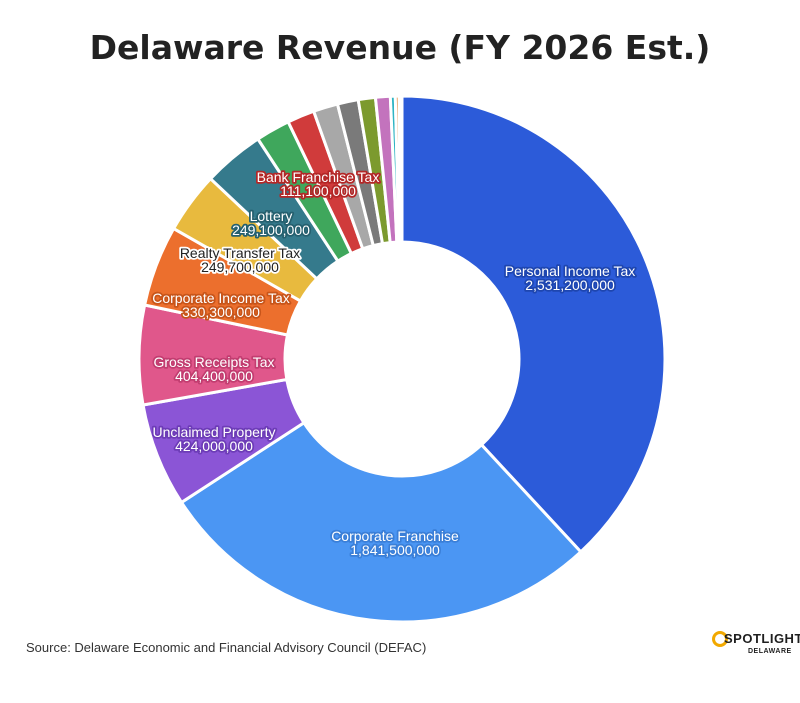  What do you see at coordinates (213, 369) in the screenshot?
I see `slice-label-gross-receipts-tax: Gross Receipts Tax 404,400,000` at bounding box center [213, 369].